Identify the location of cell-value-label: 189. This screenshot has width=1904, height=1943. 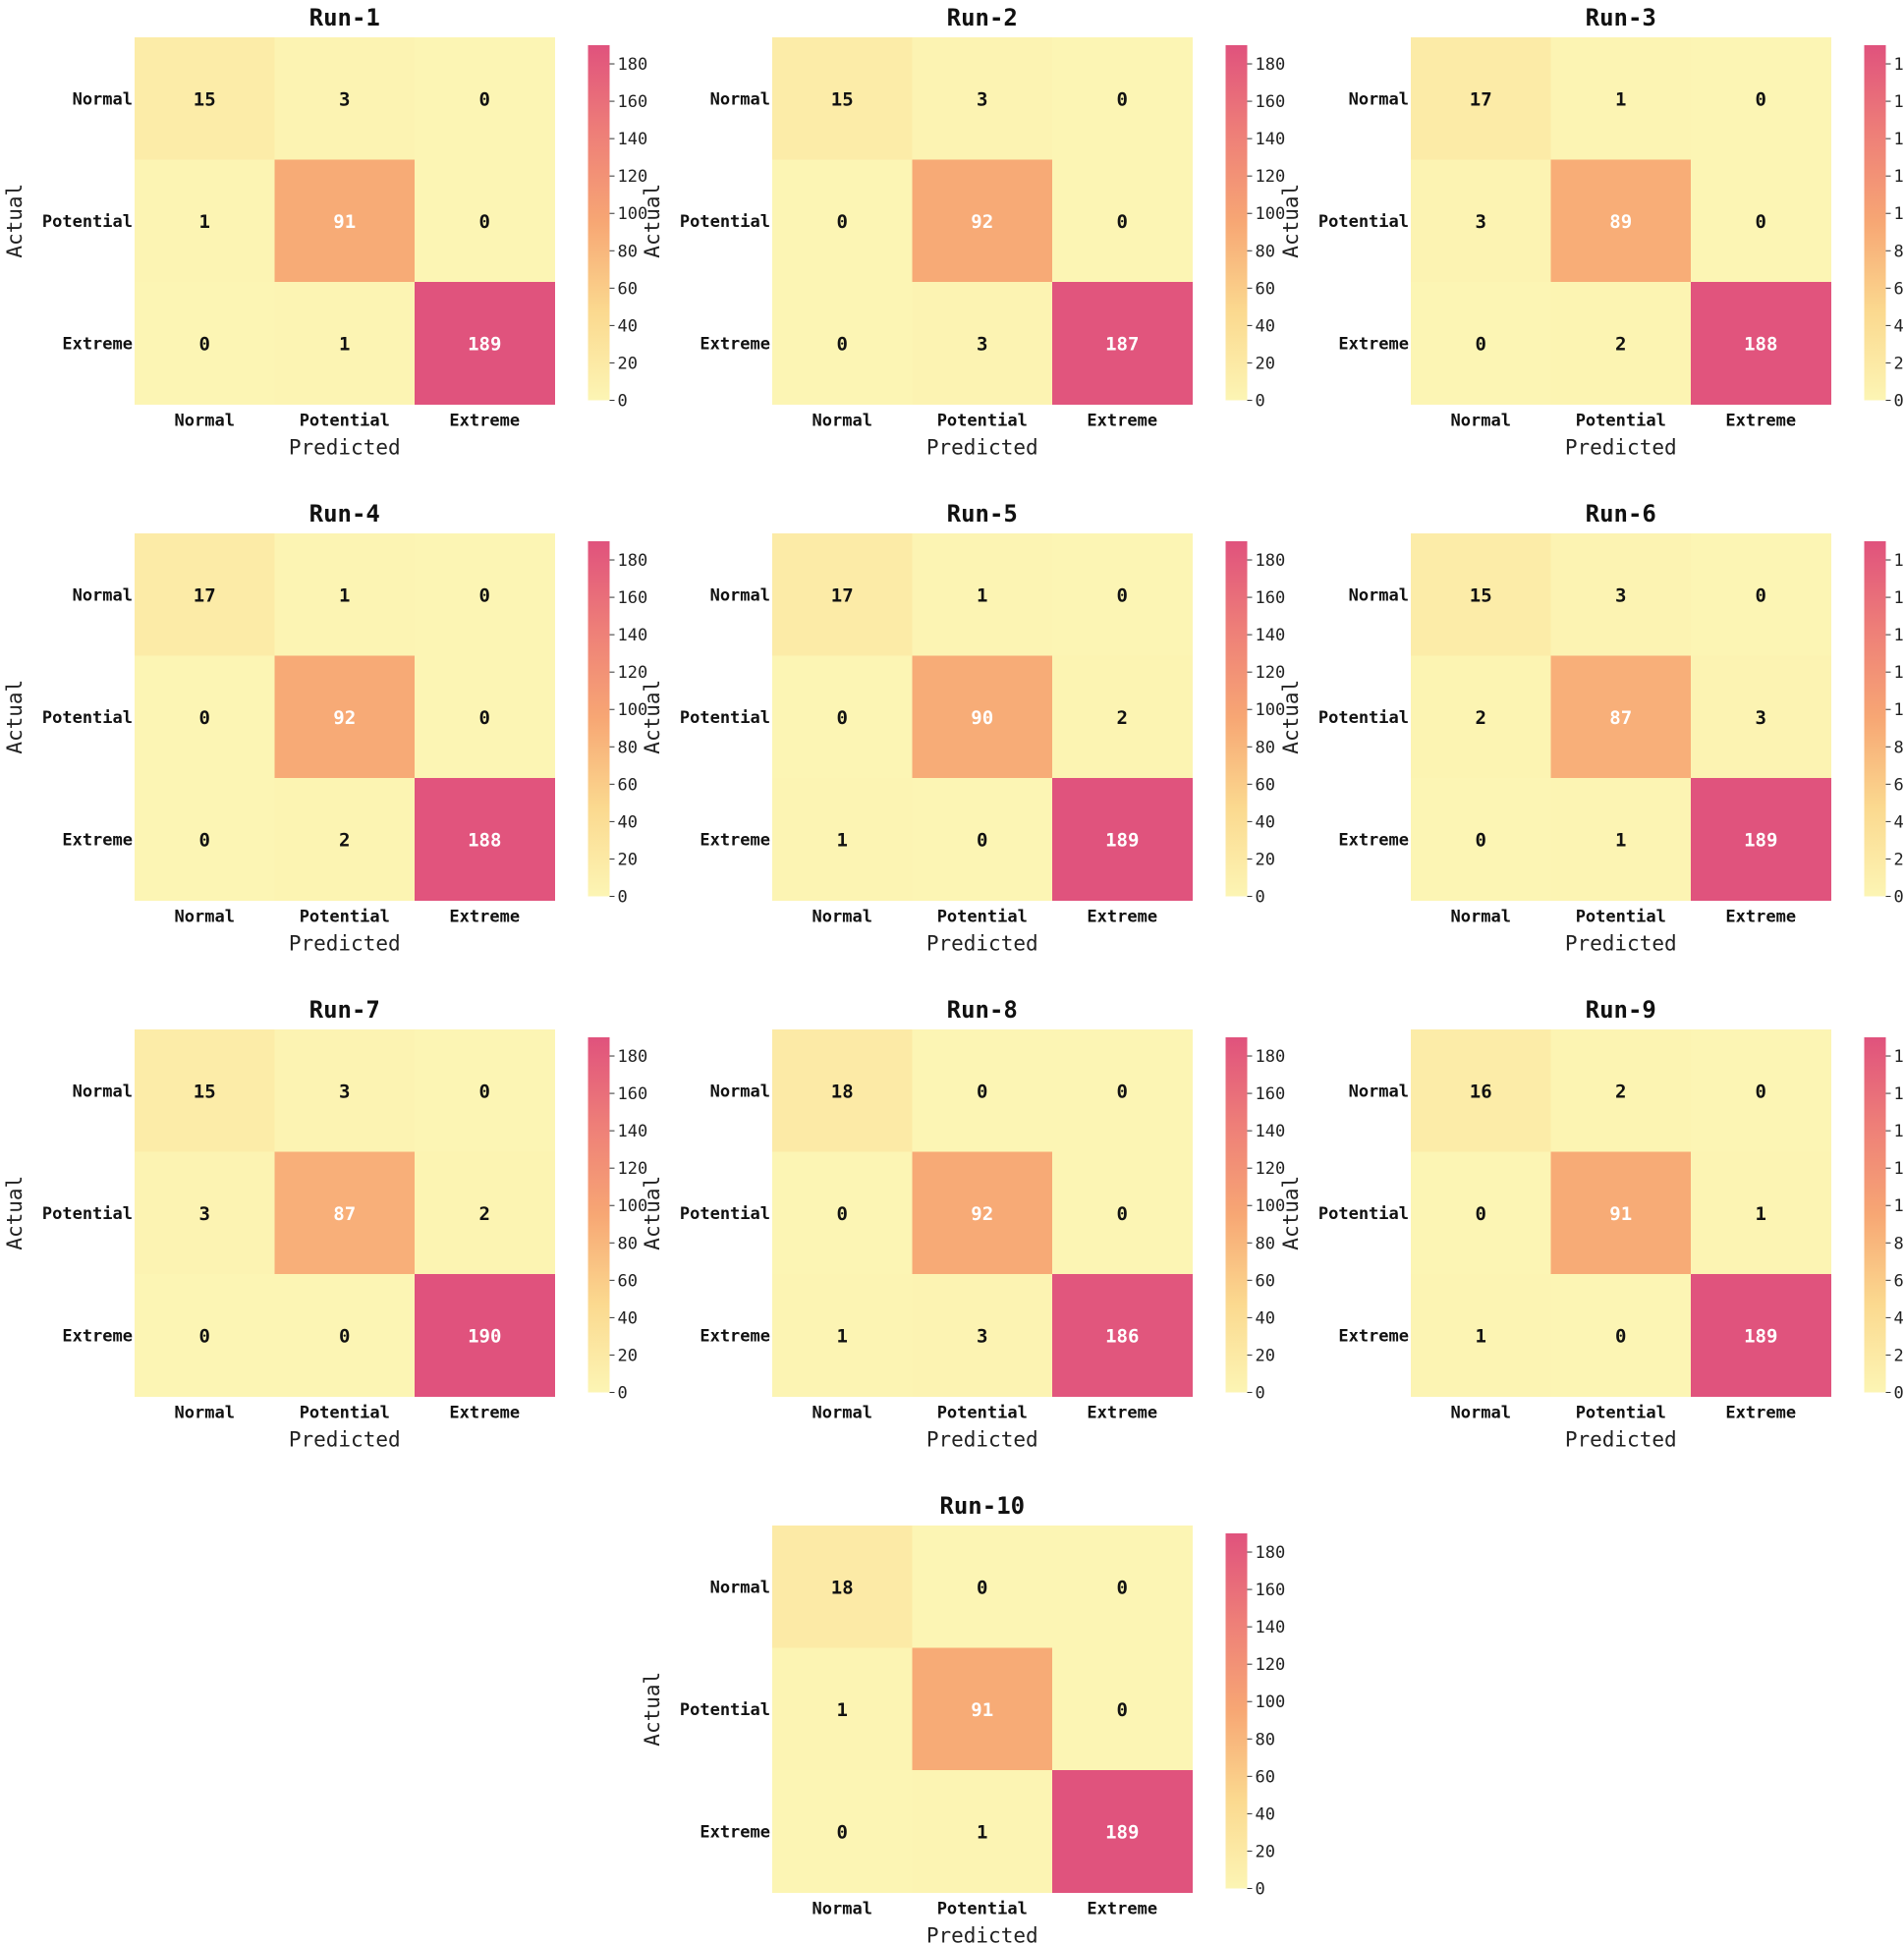
(1122, 1832).